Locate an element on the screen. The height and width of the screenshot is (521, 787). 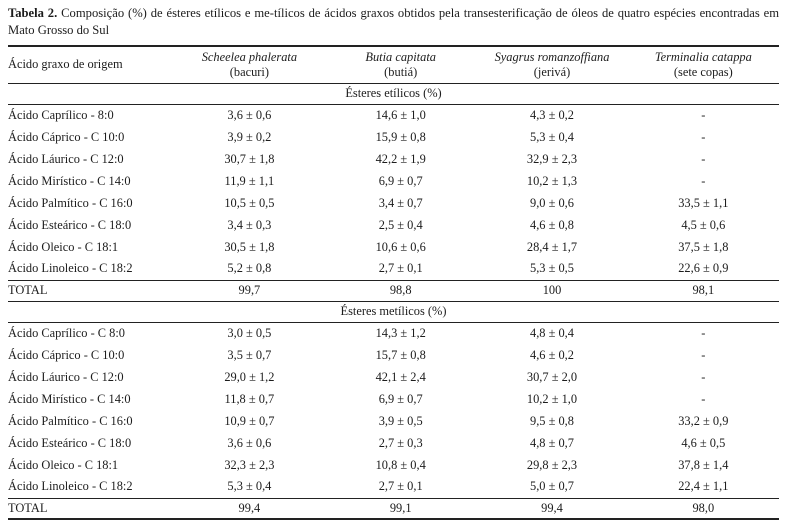
value-cell: 33,5 ± 1,1 is located at coordinates (703, 202).